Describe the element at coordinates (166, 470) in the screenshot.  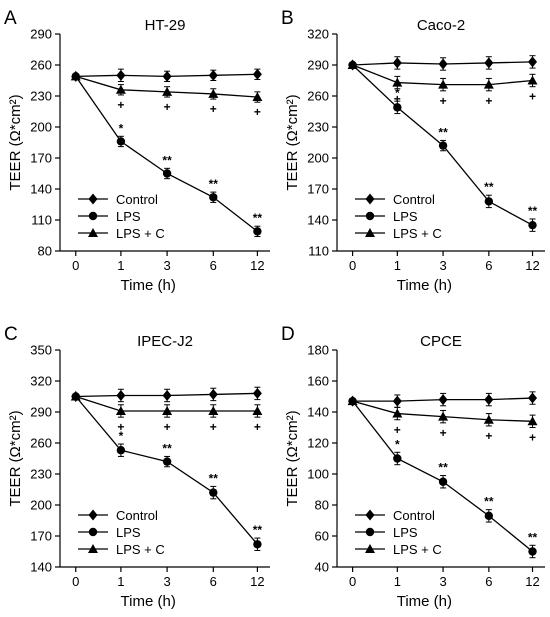
I see `series-line` at that location.